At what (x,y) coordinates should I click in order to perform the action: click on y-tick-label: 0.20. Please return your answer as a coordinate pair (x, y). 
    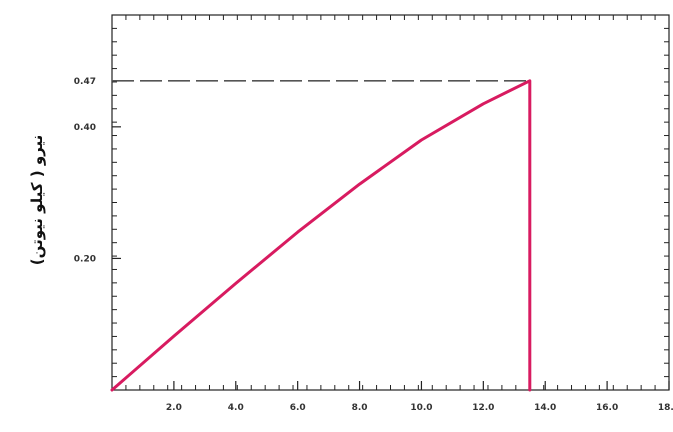
    Looking at the image, I should click on (85, 259).